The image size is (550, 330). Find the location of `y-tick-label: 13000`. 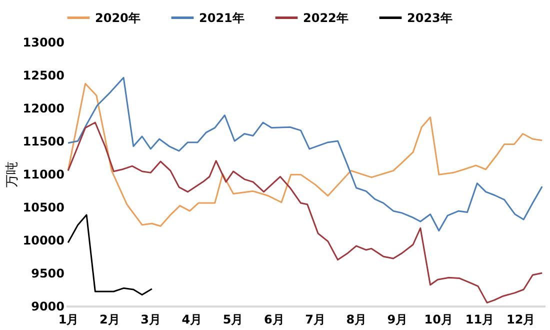

y-tick-label: 13000 is located at coordinates (43, 43).